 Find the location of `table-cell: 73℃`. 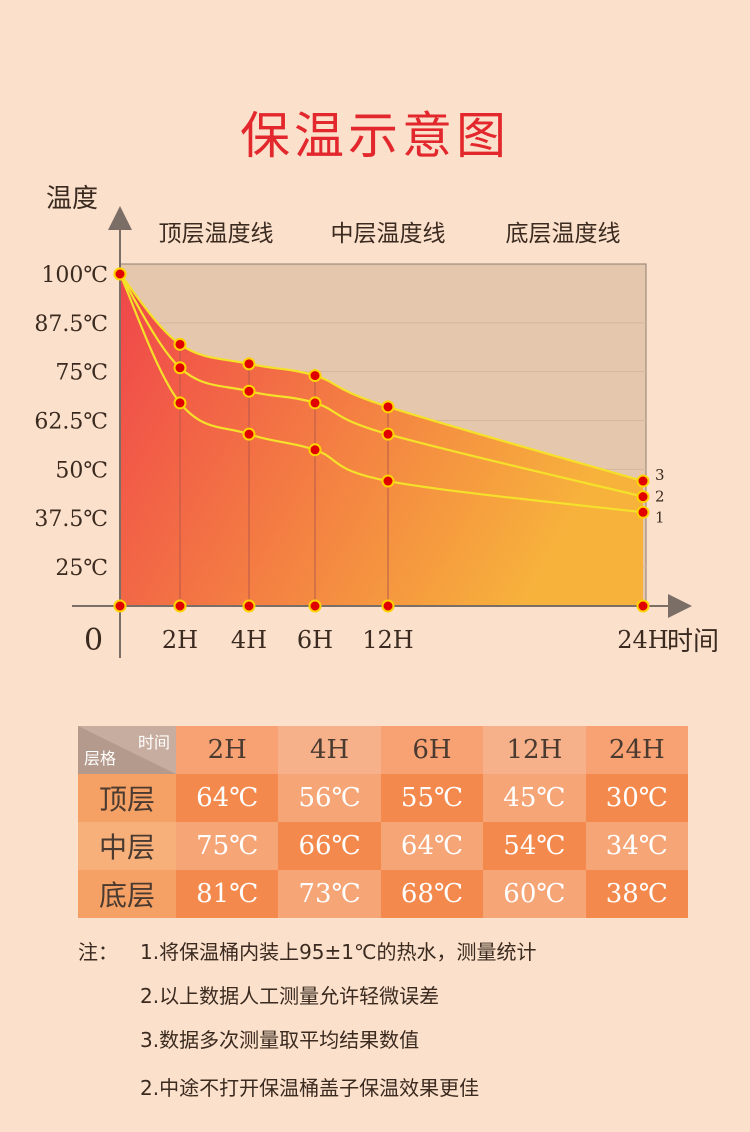

table-cell: 73℃ is located at coordinates (329, 894).